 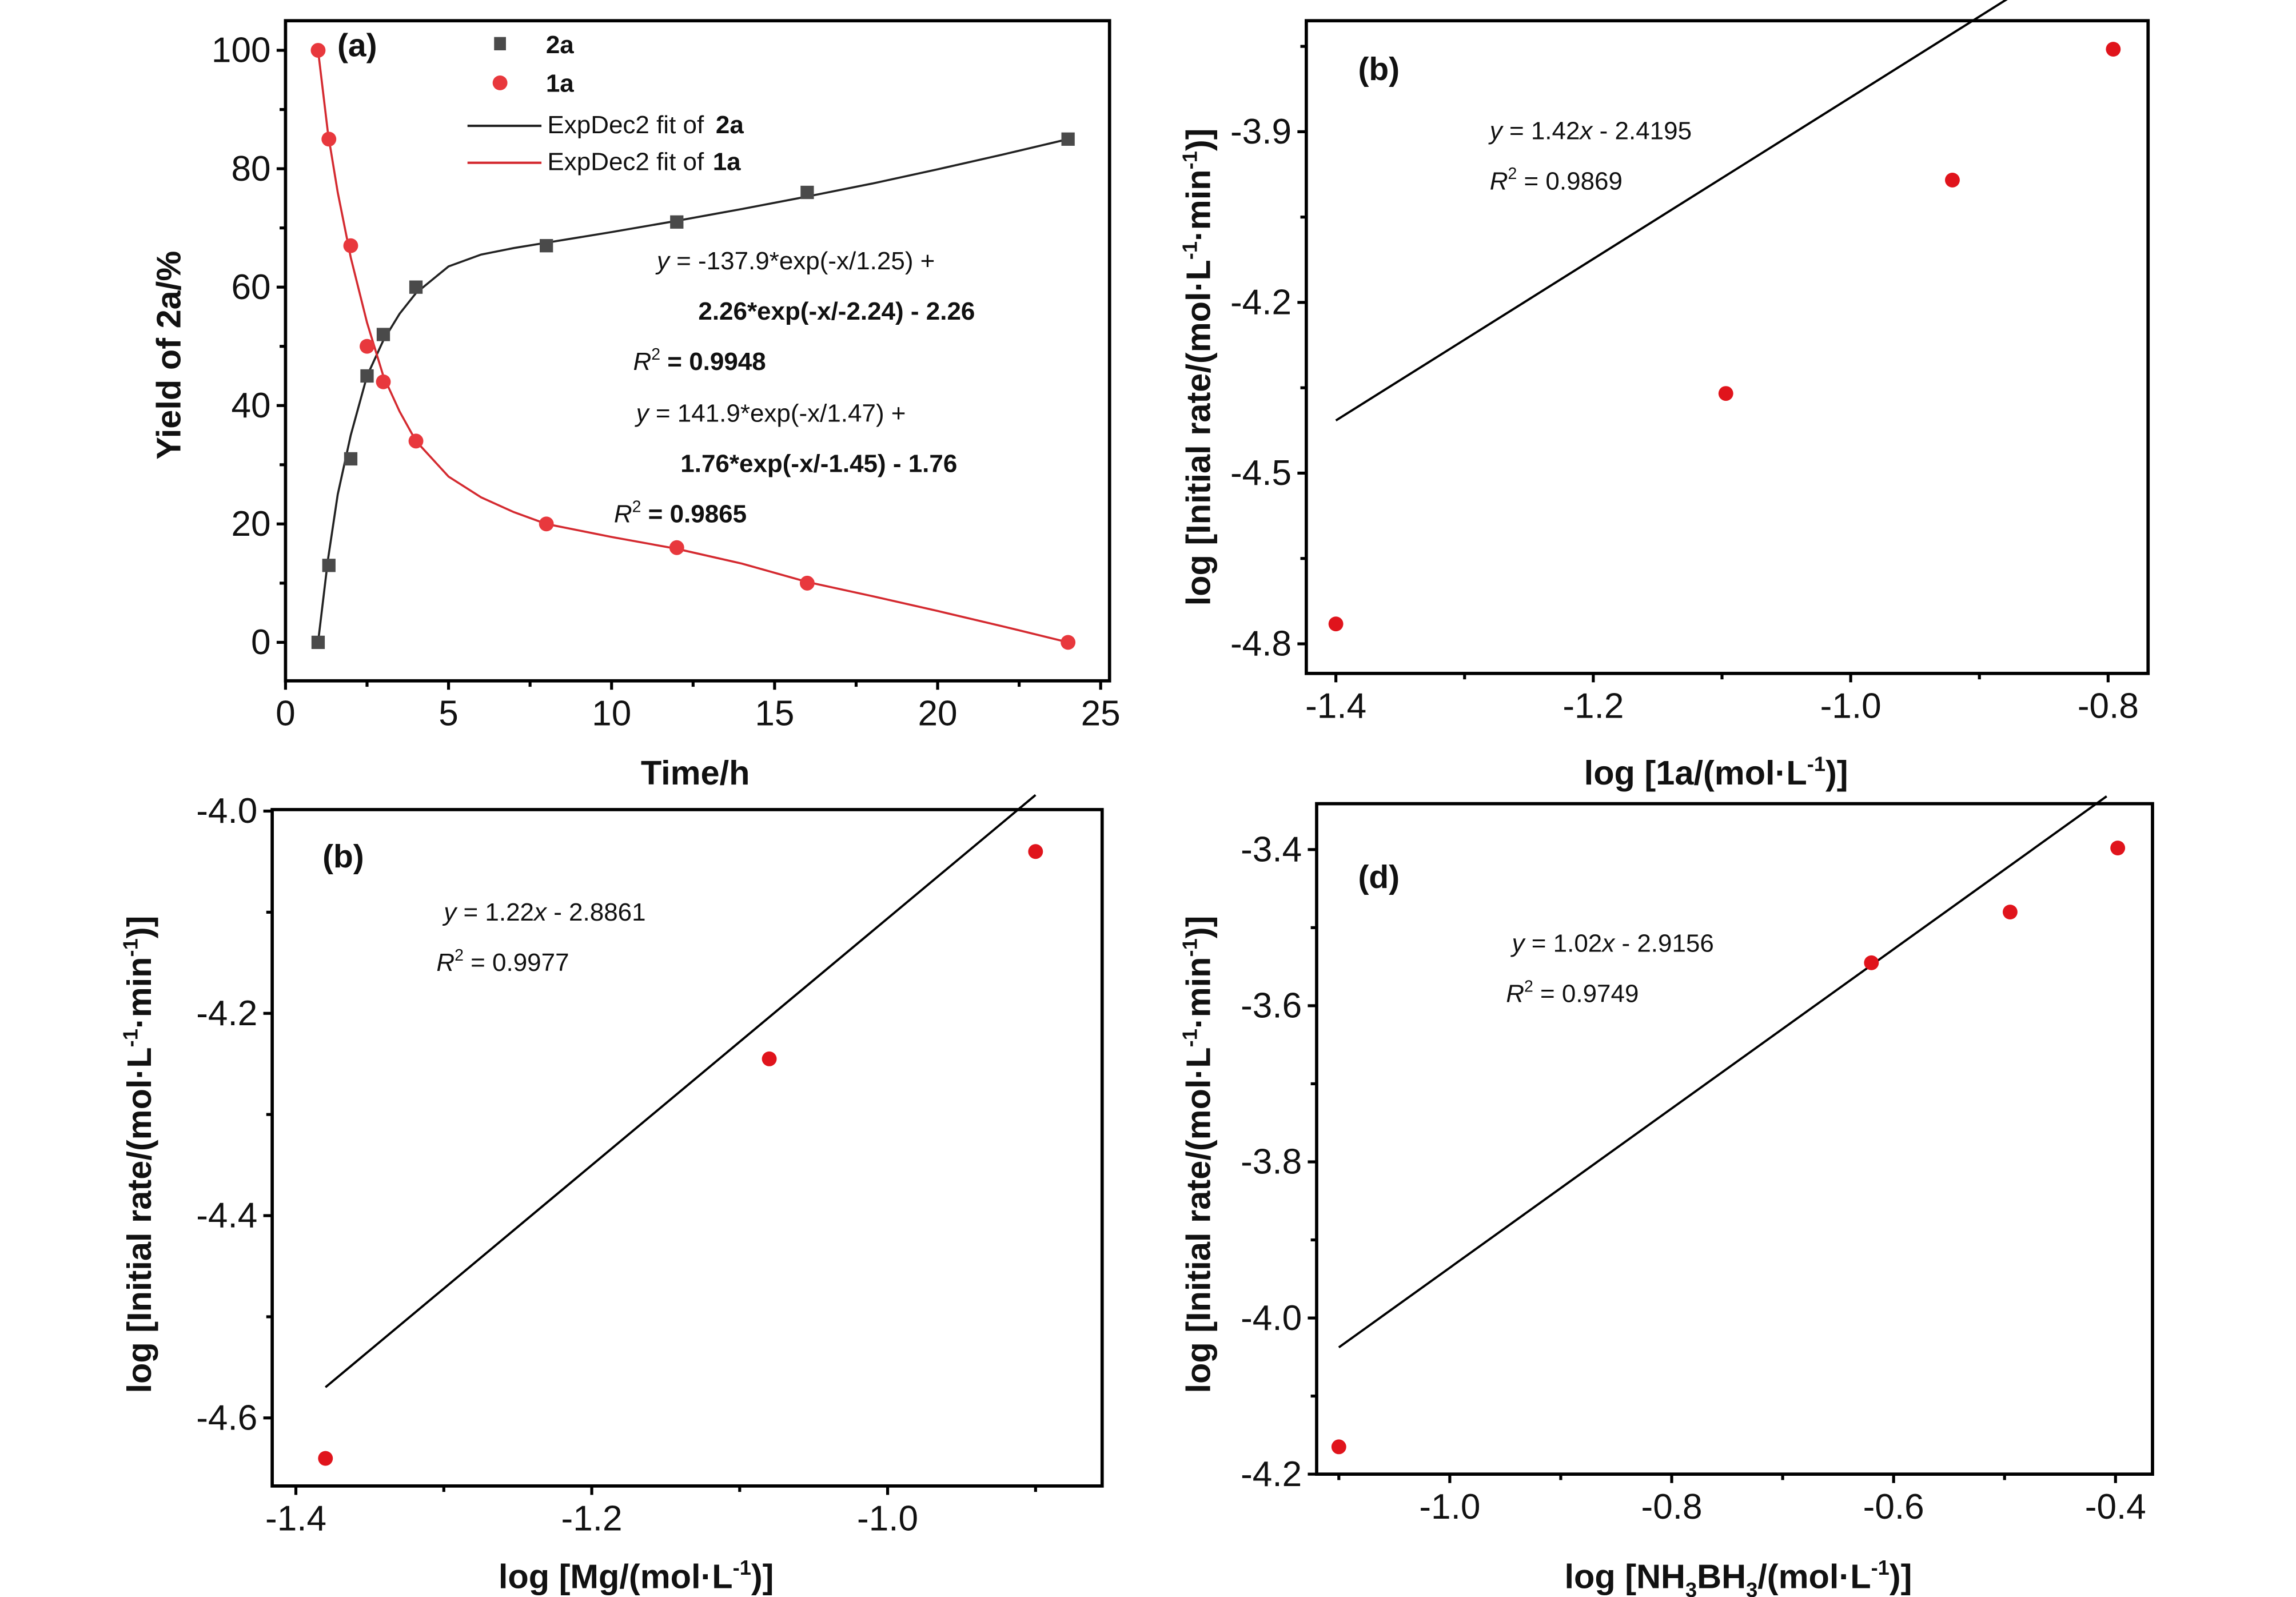 What do you see at coordinates (637, 1575) in the screenshot?
I see `panel-c-xlabel: log [Mg/(mol·L-1)]` at bounding box center [637, 1575].